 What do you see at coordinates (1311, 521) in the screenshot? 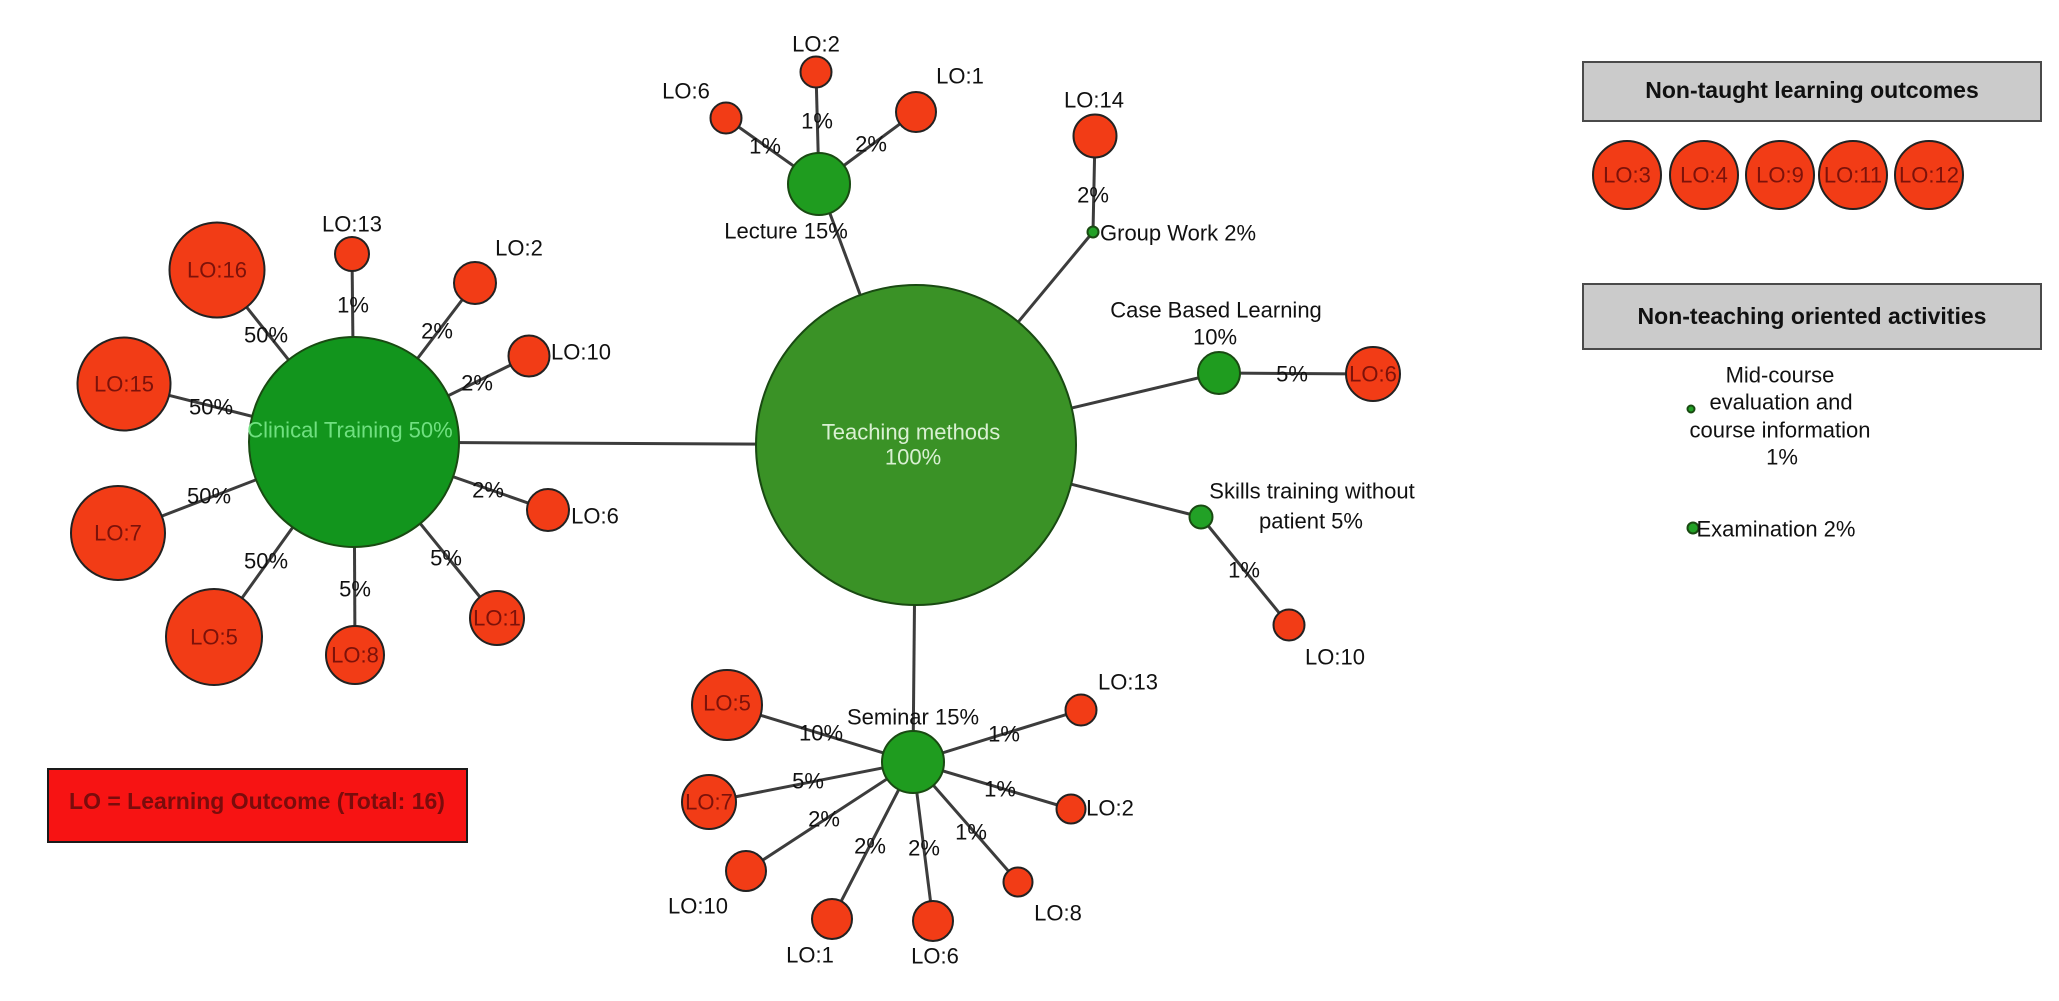
I see `svg-text: patient 5%` at bounding box center [1311, 521].